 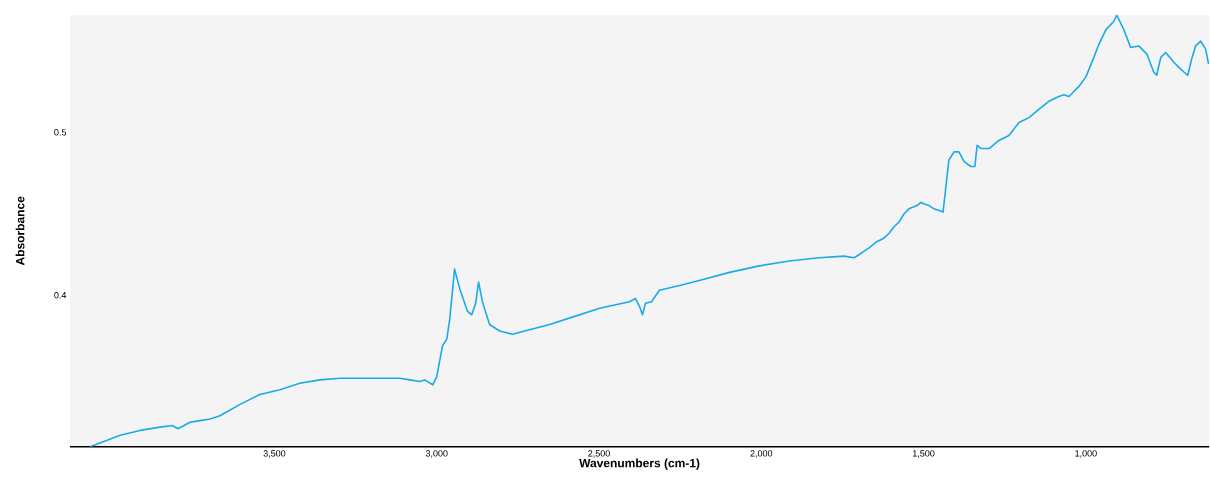 What do you see at coordinates (924, 454) in the screenshot?
I see `x-tick-label: 1,500` at bounding box center [924, 454].